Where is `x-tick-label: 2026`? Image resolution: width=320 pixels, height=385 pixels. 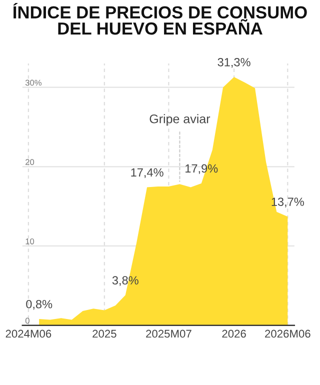
x-tick-label: 2026 is located at coordinates (234, 334).